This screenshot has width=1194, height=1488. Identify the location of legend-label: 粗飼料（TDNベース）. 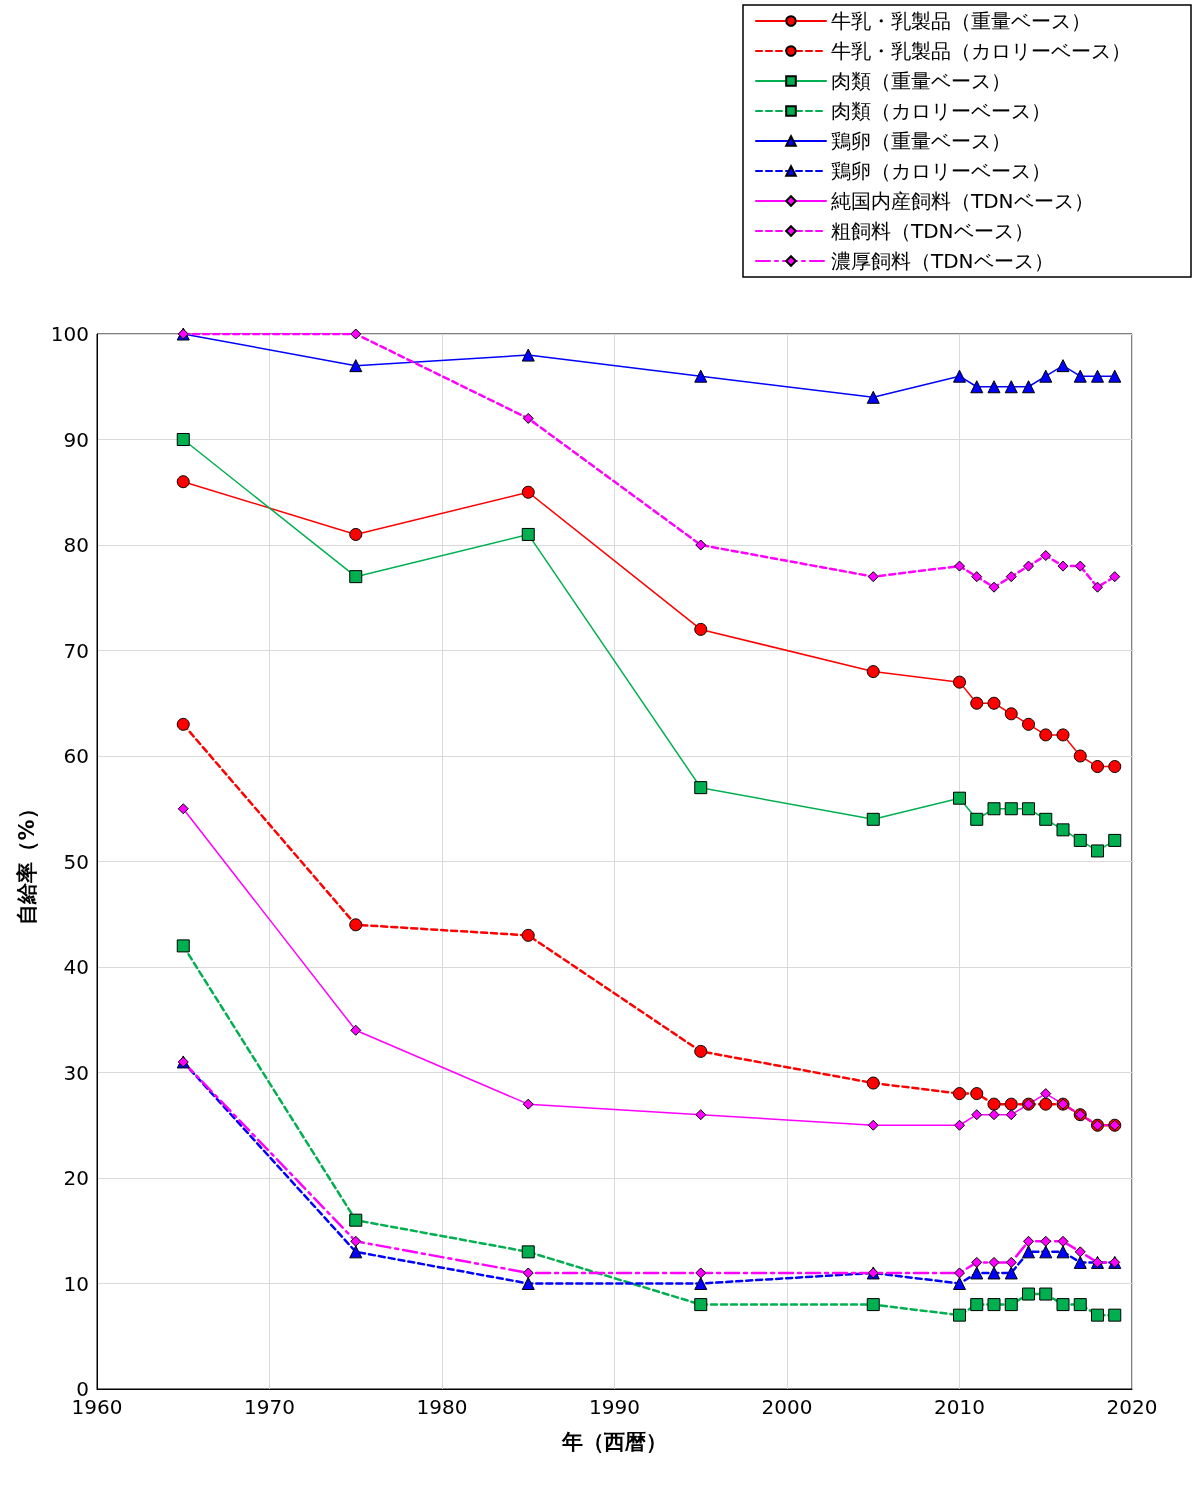
(932, 231).